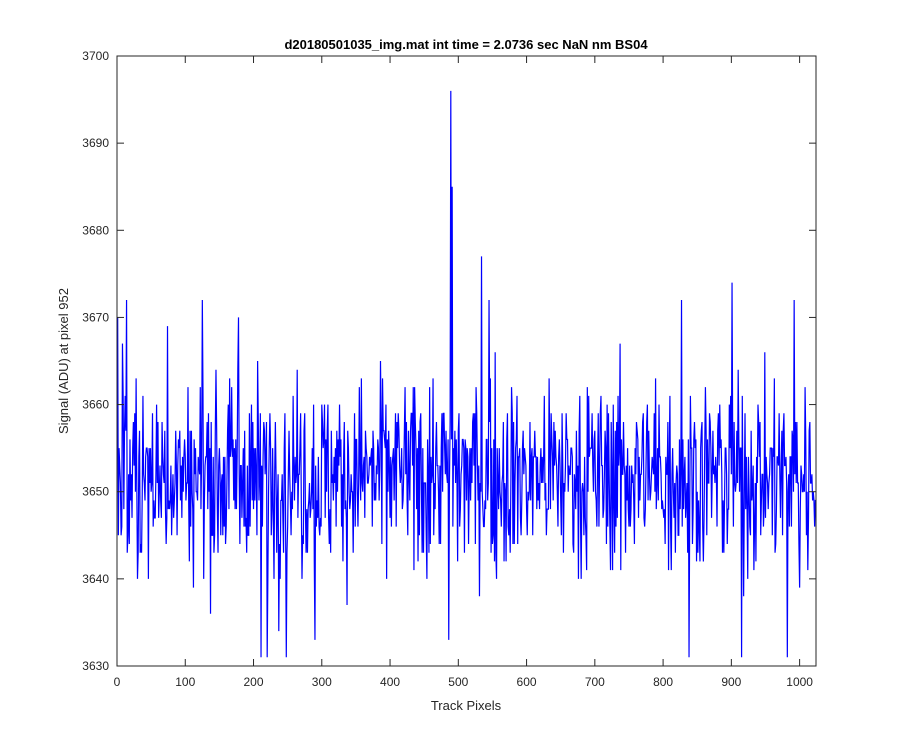 Image resolution: width=900 pixels, height=750 pixels. What do you see at coordinates (185, 682) in the screenshot?
I see `x-tick-label: 100` at bounding box center [185, 682].